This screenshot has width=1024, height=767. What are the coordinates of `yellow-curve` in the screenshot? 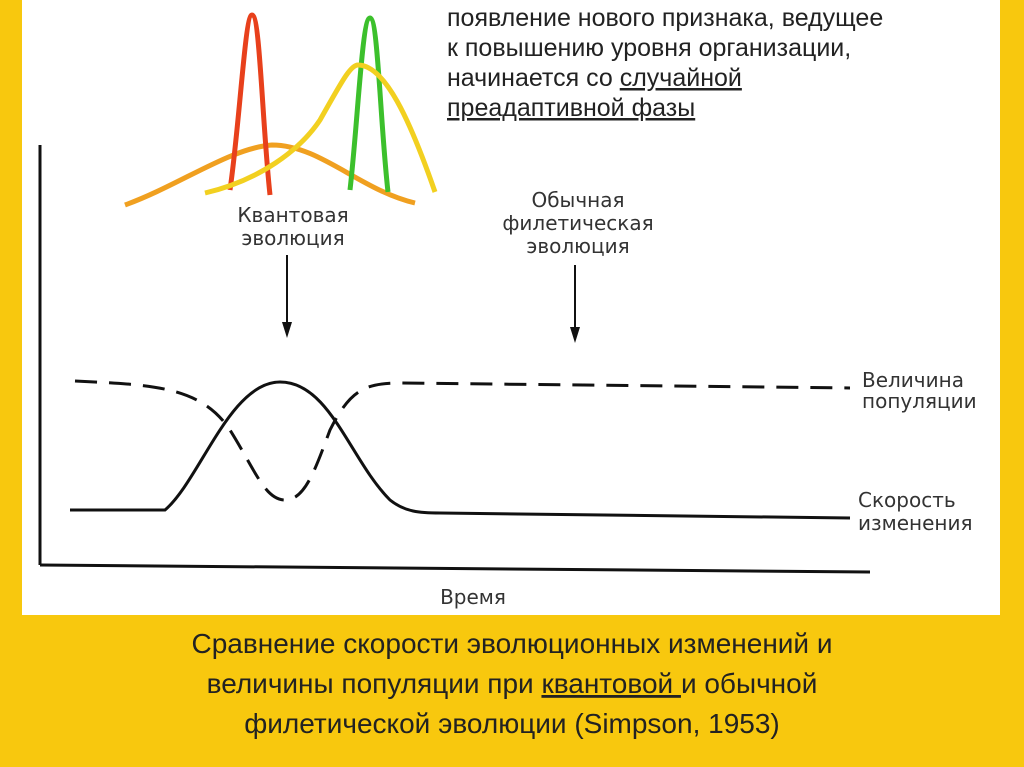 It's located at (321, 129).